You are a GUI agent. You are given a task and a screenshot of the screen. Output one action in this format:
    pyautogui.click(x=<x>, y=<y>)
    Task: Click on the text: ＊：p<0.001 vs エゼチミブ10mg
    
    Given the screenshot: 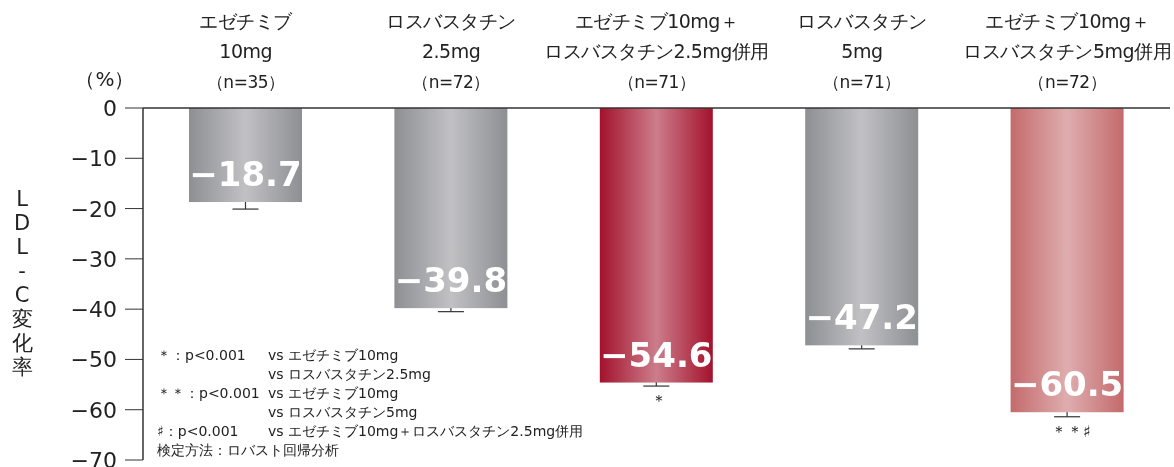 What is the action you would take?
    pyautogui.click(x=278, y=355)
    